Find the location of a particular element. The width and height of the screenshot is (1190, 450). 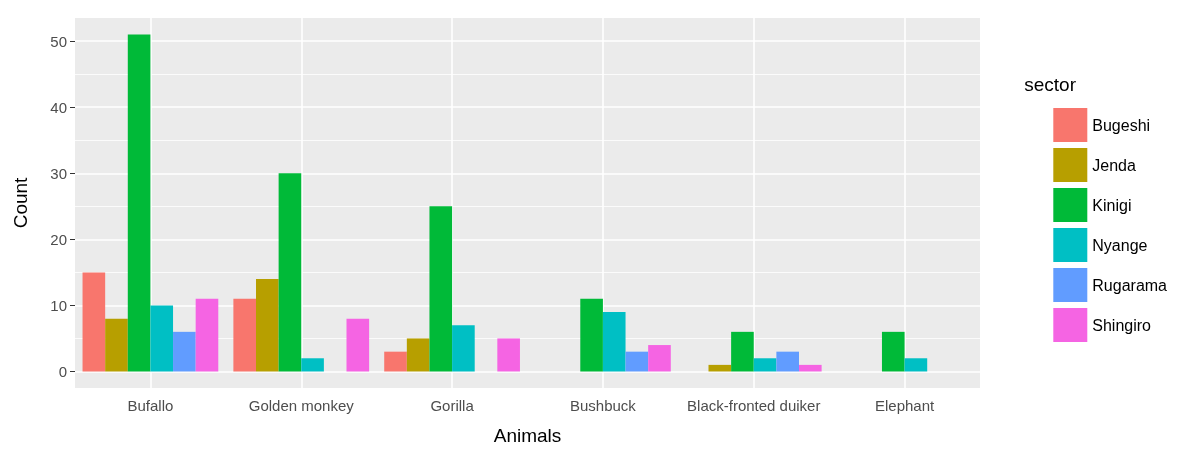

y-tick-label: 30 is located at coordinates (58, 173).